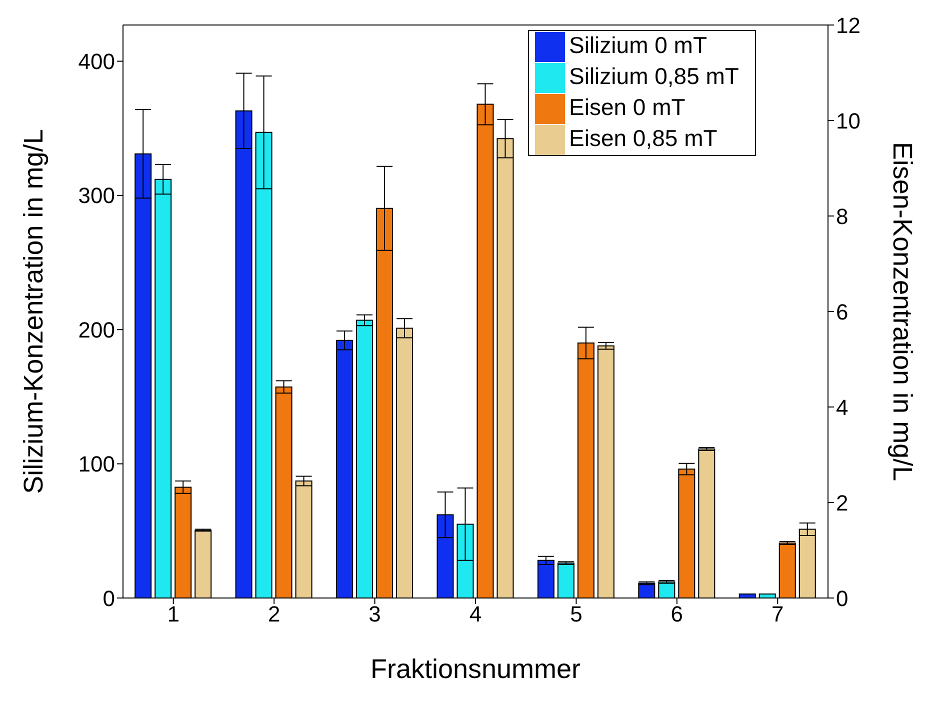 The image size is (938, 702). What do you see at coordinates (108, 598) in the screenshot?
I see `y-tick-label: 0` at bounding box center [108, 598].